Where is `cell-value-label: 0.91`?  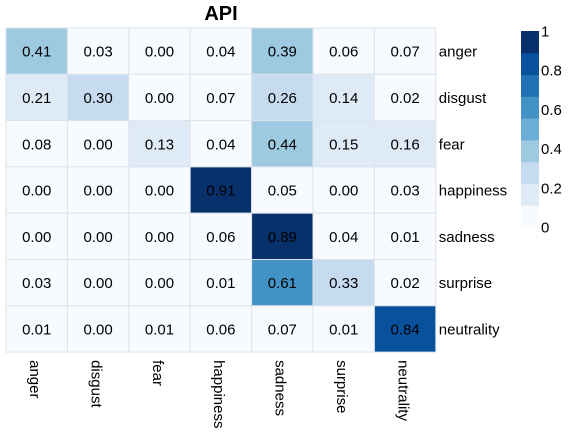
cell-value-label: 0.91 is located at coordinates (220, 191).